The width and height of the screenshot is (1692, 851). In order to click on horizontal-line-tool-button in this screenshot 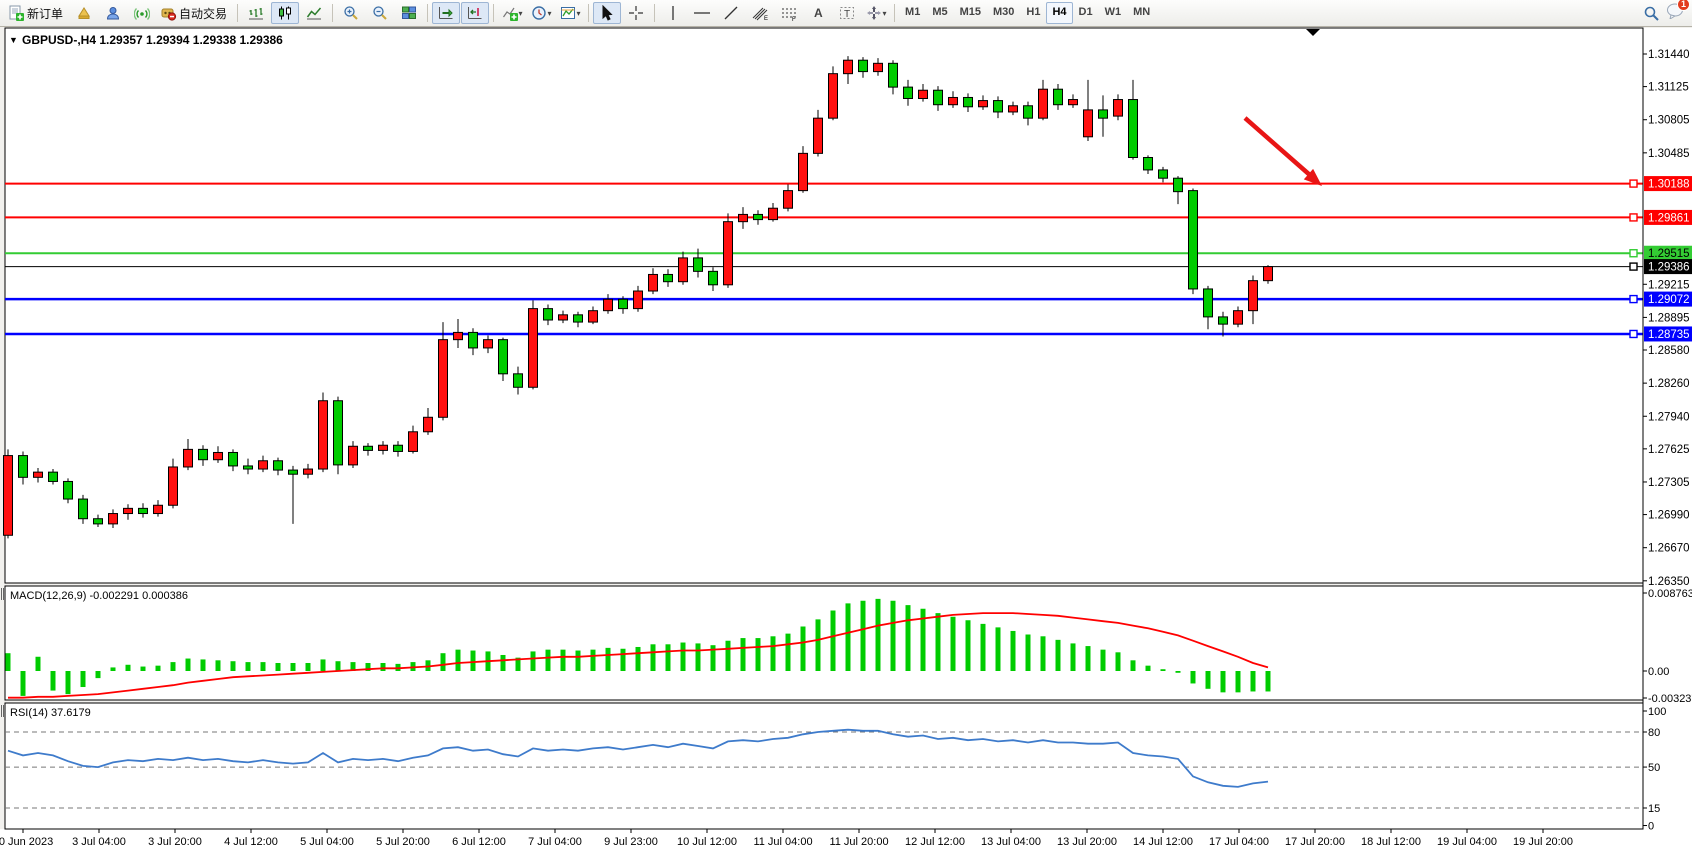, I will do `click(702, 13)`.